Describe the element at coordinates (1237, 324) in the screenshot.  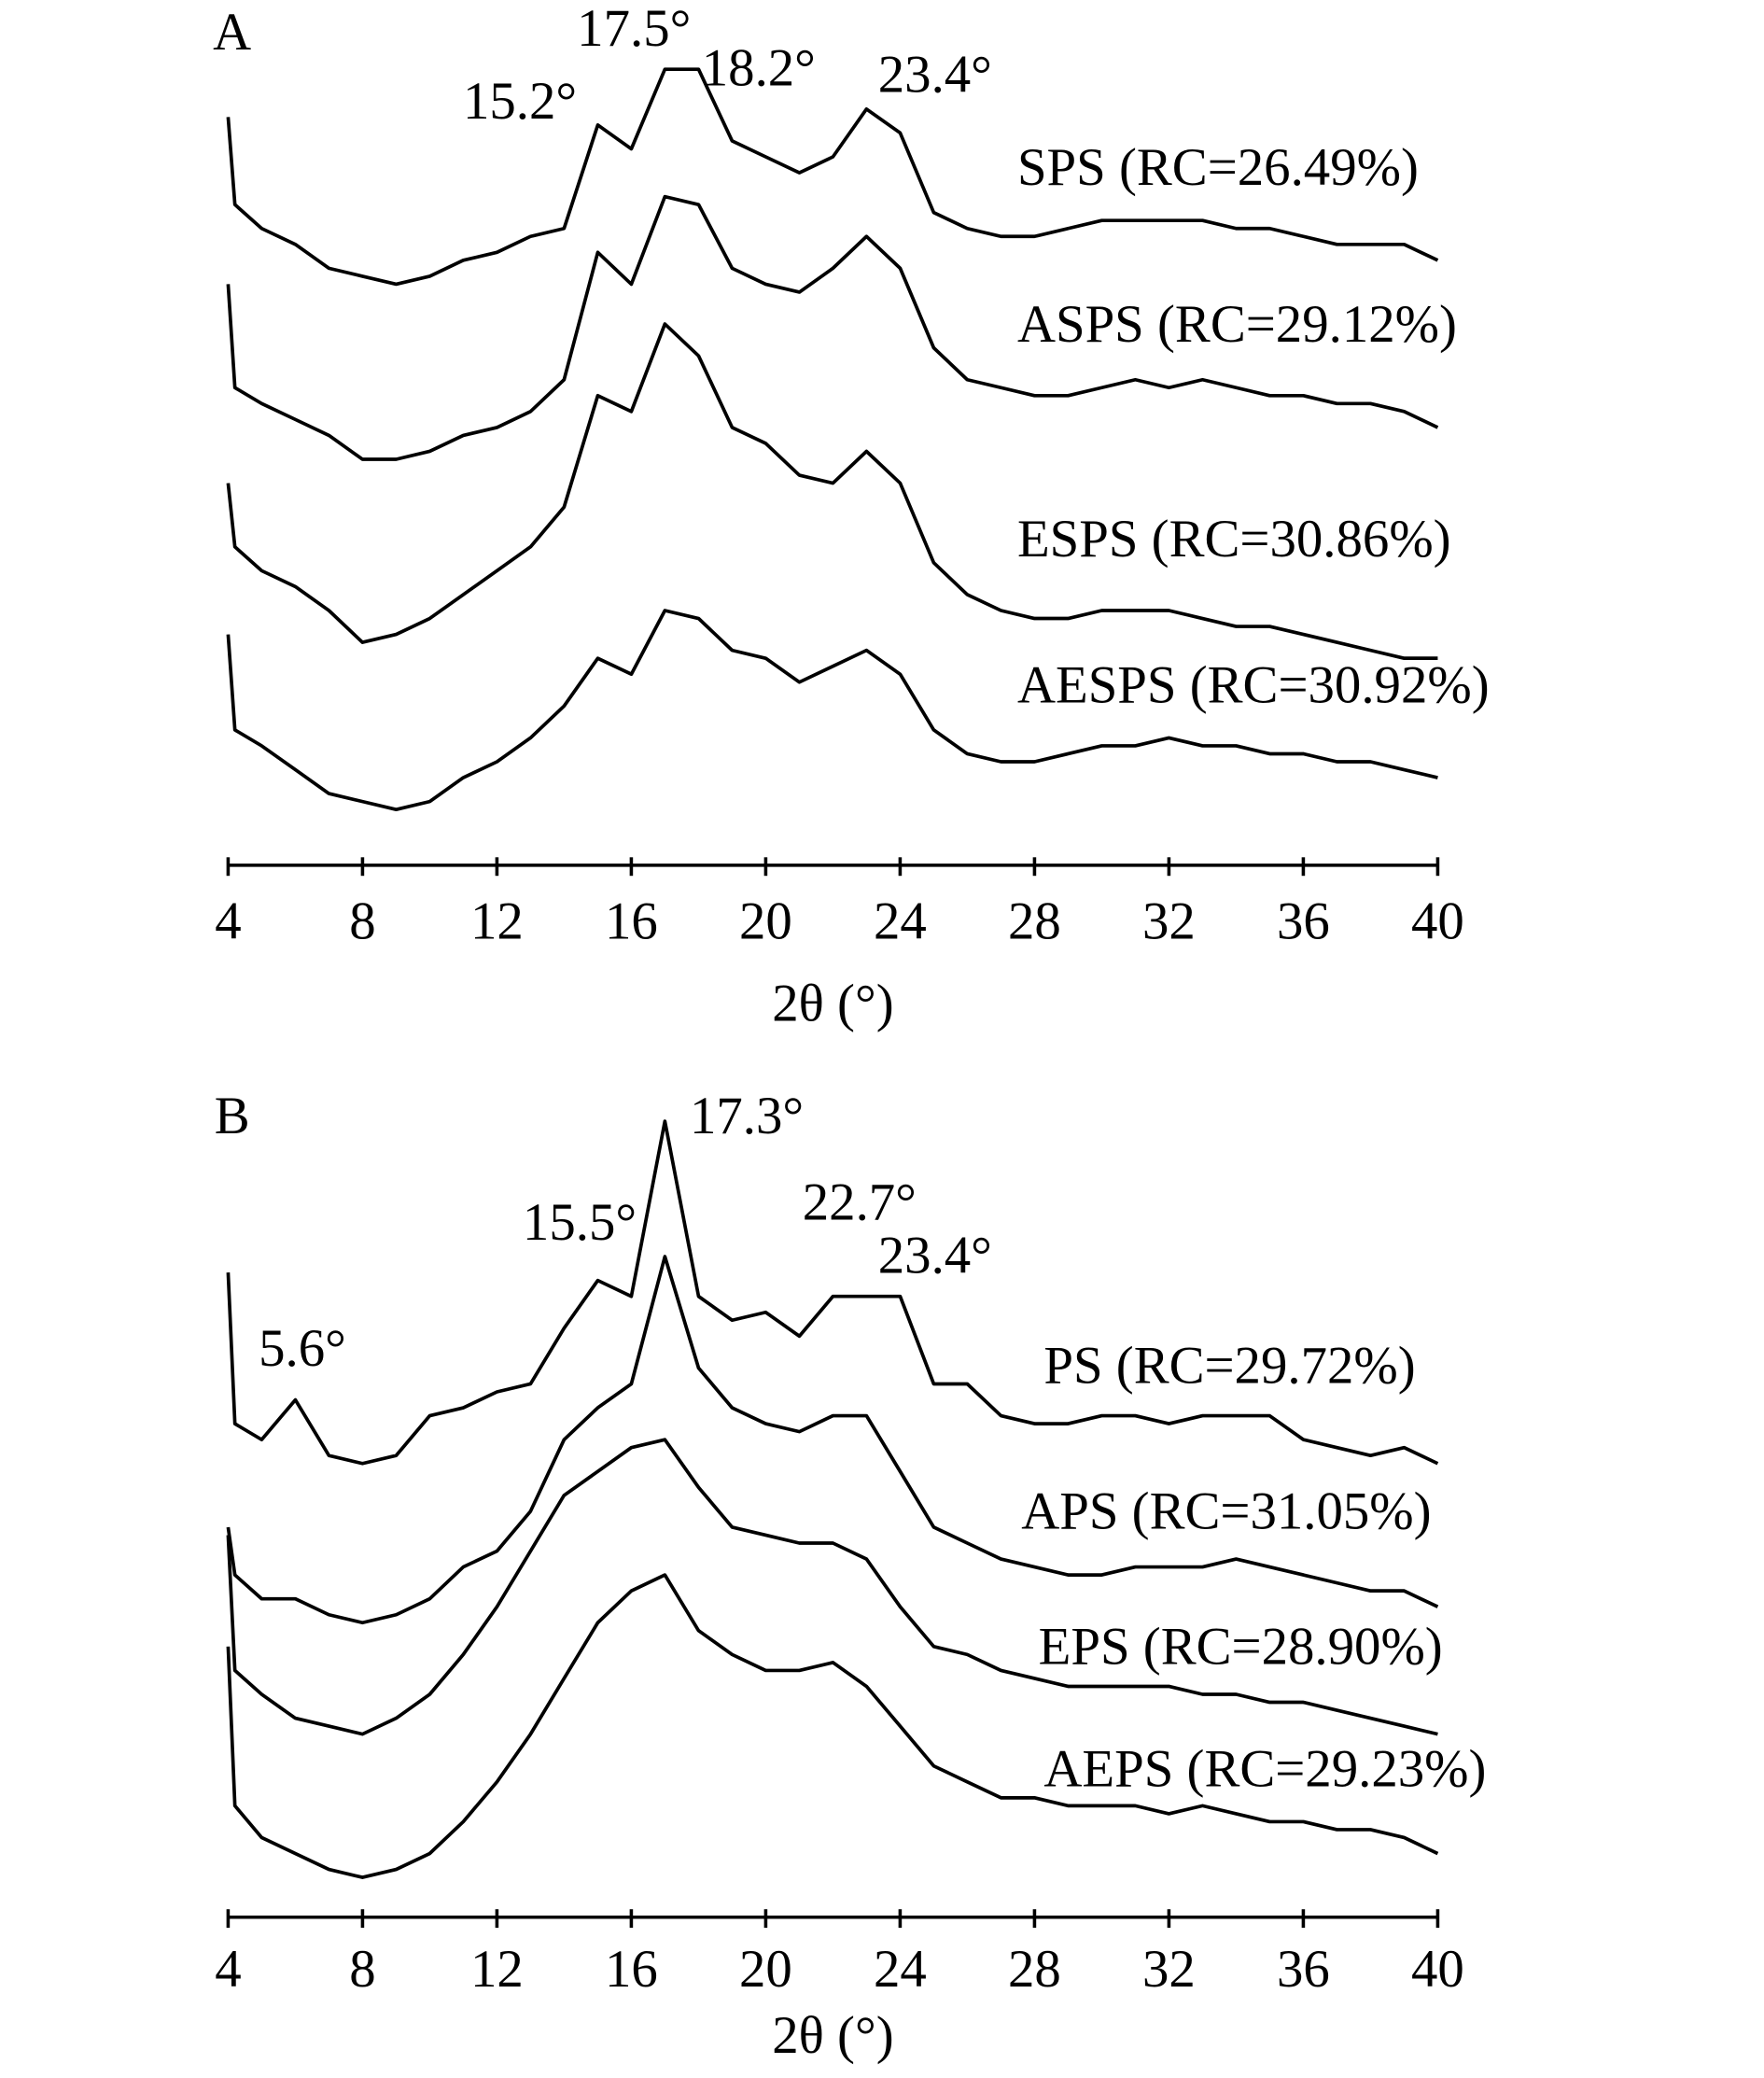
I see `series-label: ASPS (RC=29.12%)` at that location.